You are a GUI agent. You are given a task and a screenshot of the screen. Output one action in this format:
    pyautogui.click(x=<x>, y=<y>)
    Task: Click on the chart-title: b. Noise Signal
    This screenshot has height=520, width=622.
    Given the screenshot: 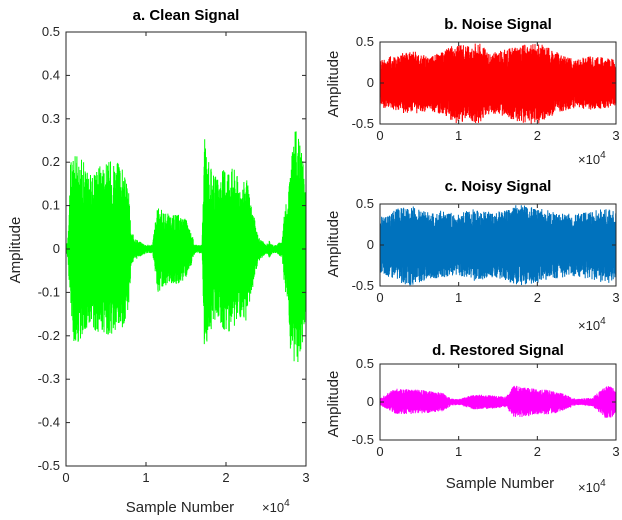 What is the action you would take?
    pyautogui.click(x=498, y=24)
    